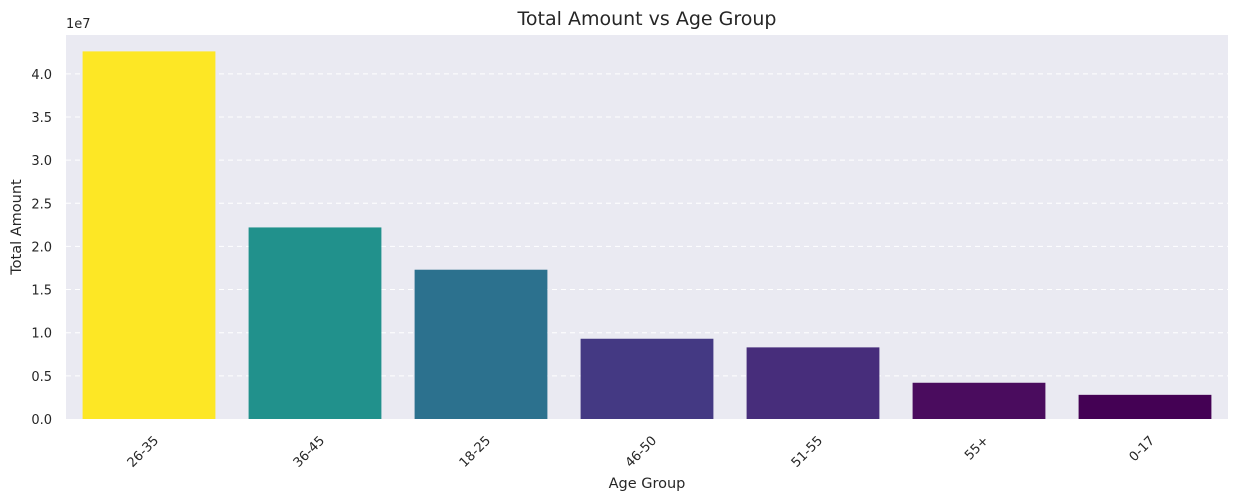 The width and height of the screenshot is (1237, 500). Describe the element at coordinates (475, 451) in the screenshot. I see `x-tick-label: 18-25` at that location.